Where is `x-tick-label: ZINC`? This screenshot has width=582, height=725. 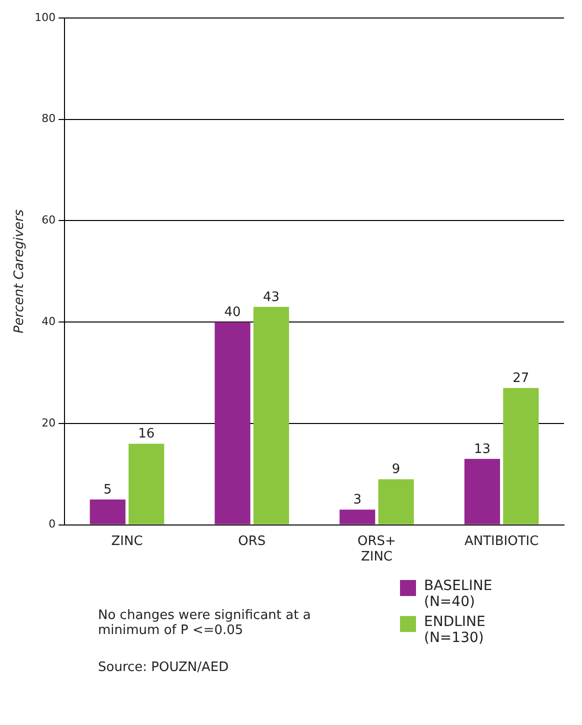 x-tick-label: ZINC is located at coordinates (127, 541).